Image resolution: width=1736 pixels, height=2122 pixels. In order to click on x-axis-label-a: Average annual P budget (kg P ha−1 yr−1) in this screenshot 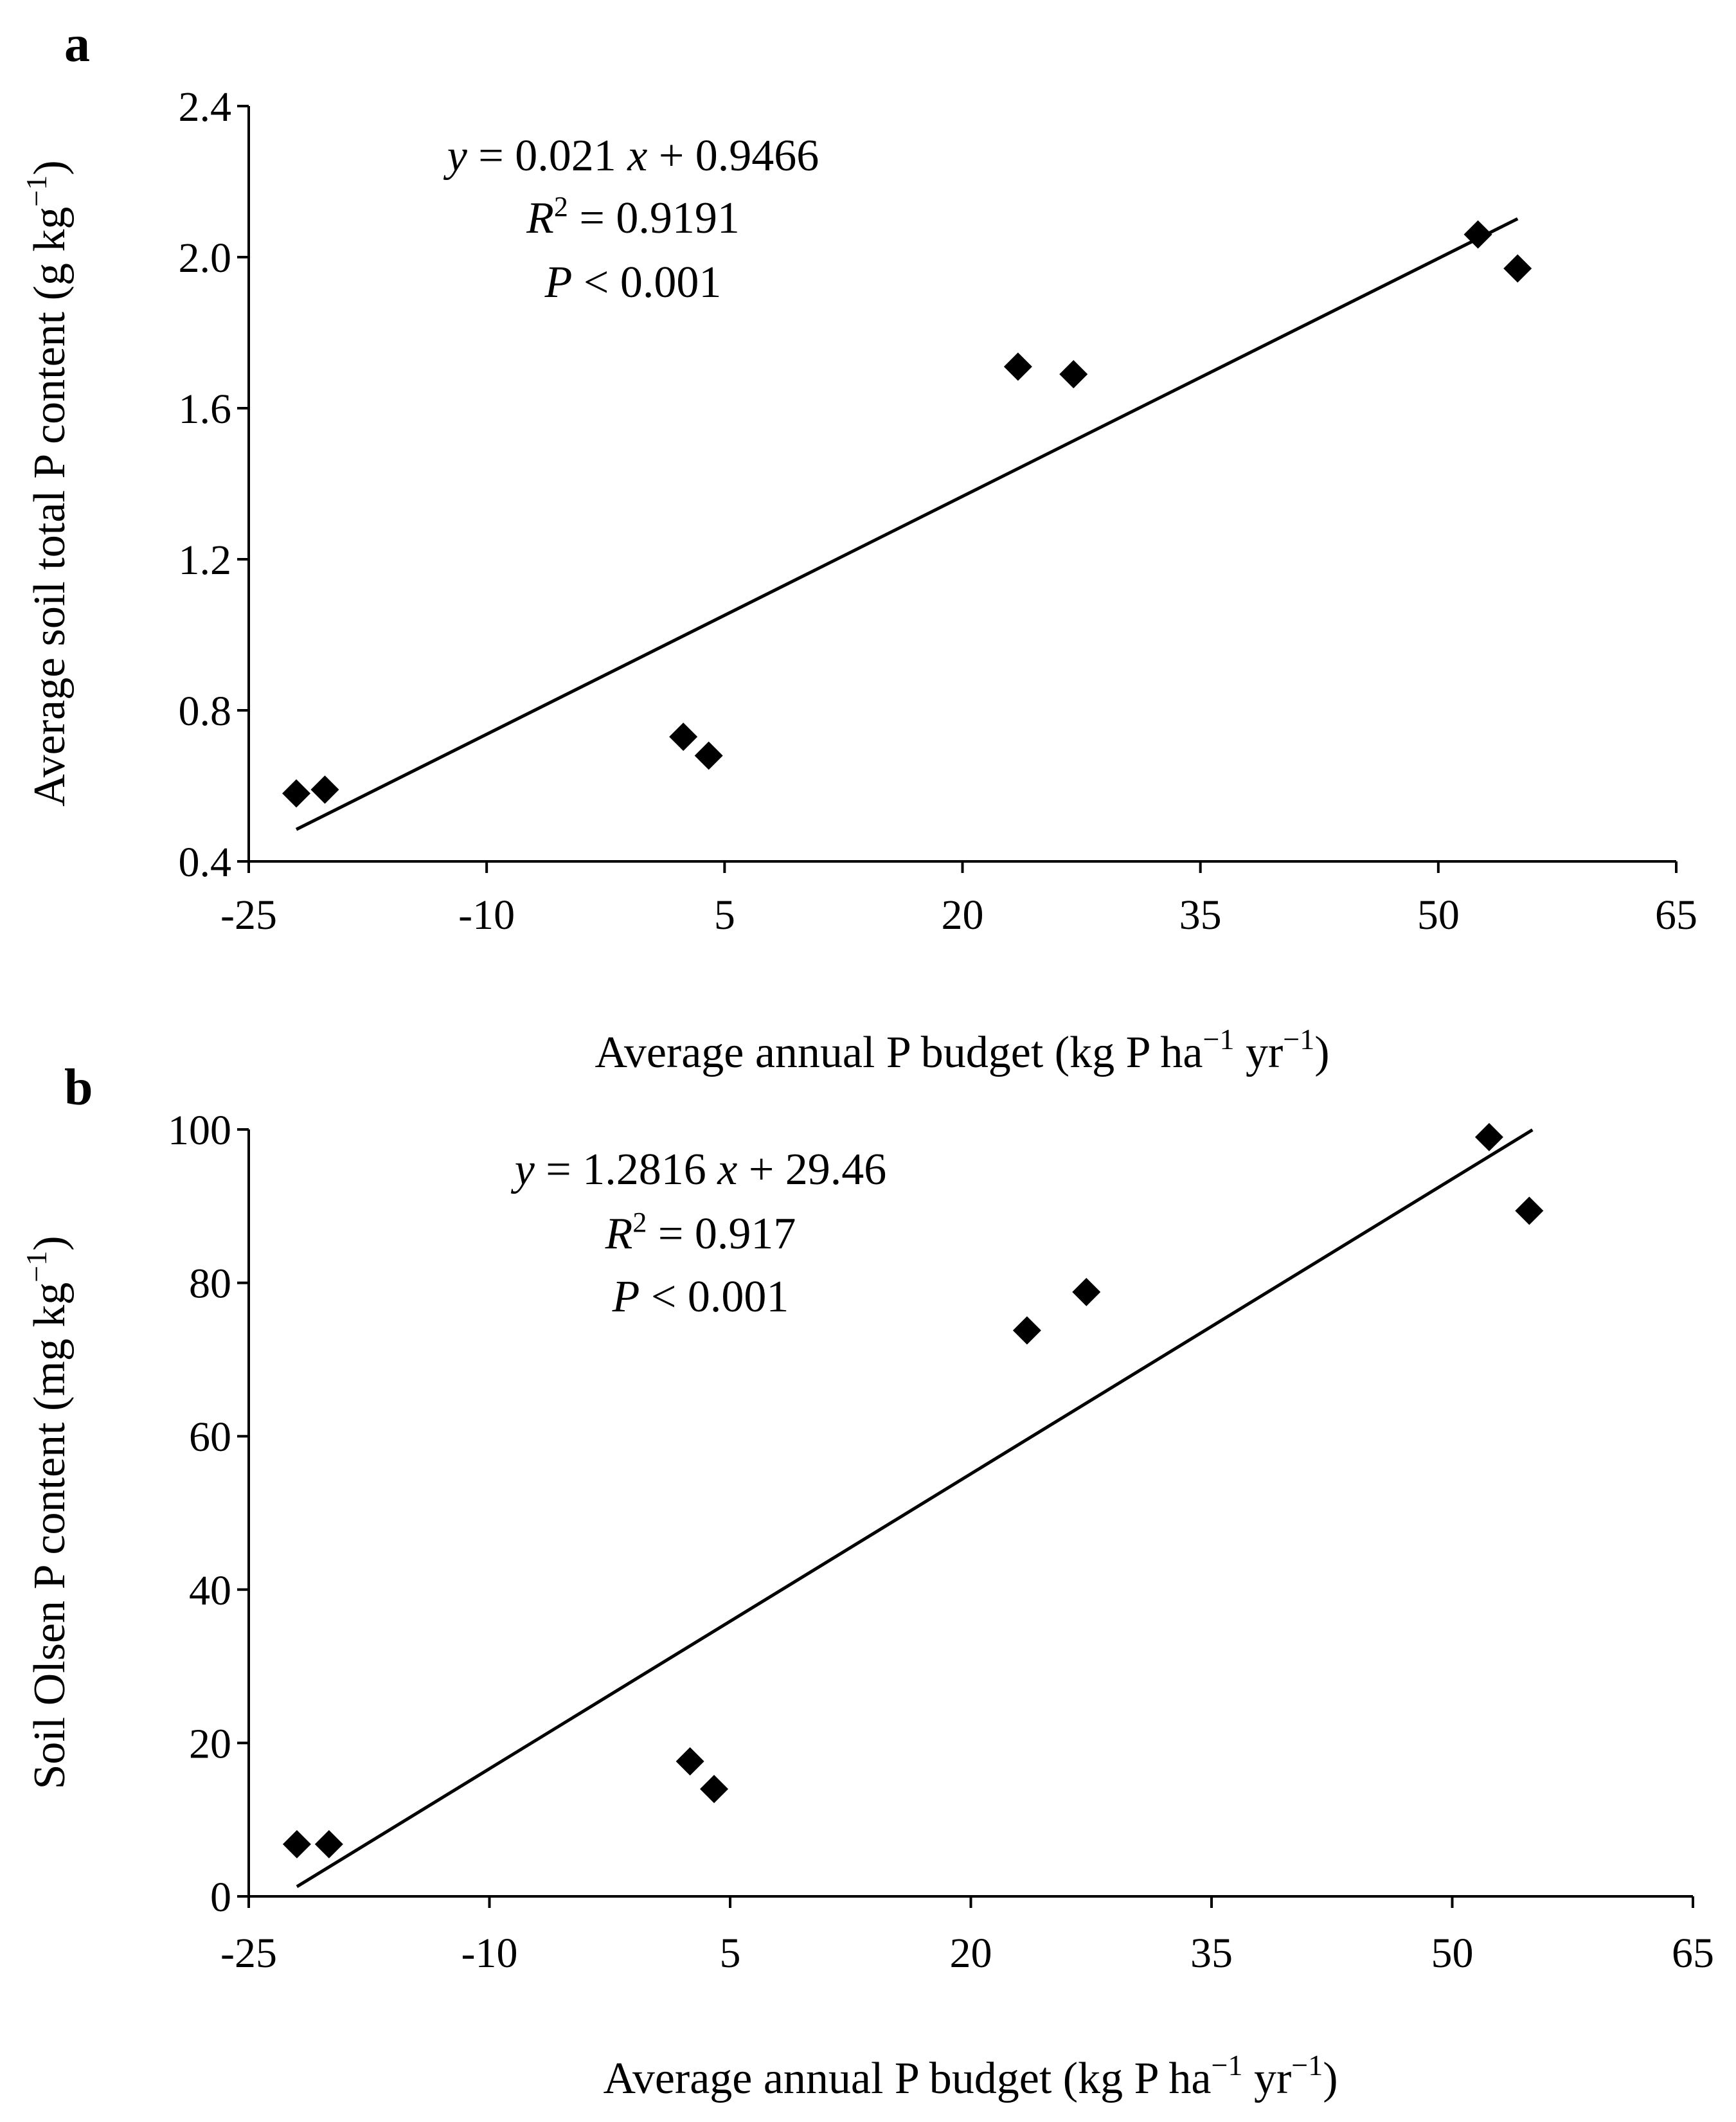, I will do `click(962, 1050)`.